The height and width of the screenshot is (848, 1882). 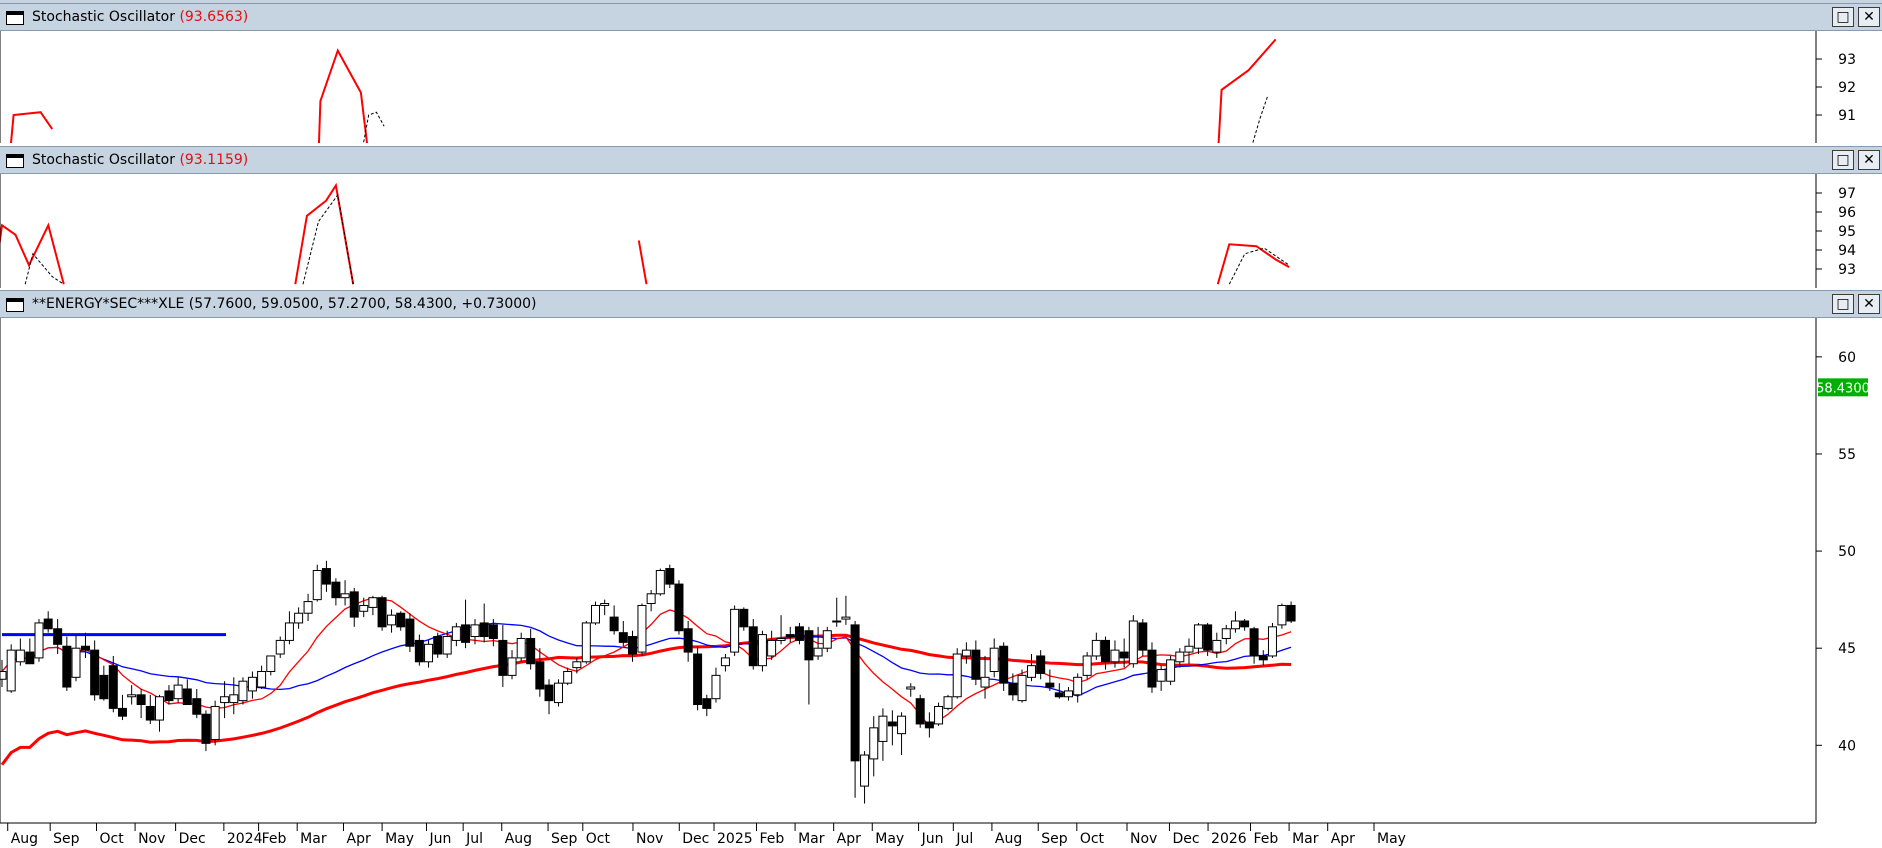 I want to click on x-tick-label: Aug, so click(x=518, y=839).